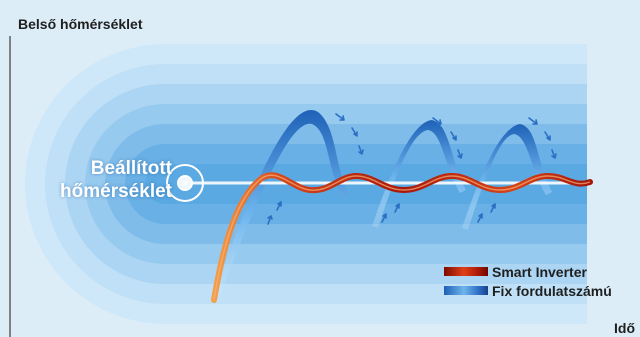  Describe the element at coordinates (539, 271) in the screenshot. I see `legend-label-smart-inverter: Smart Inverter` at that location.